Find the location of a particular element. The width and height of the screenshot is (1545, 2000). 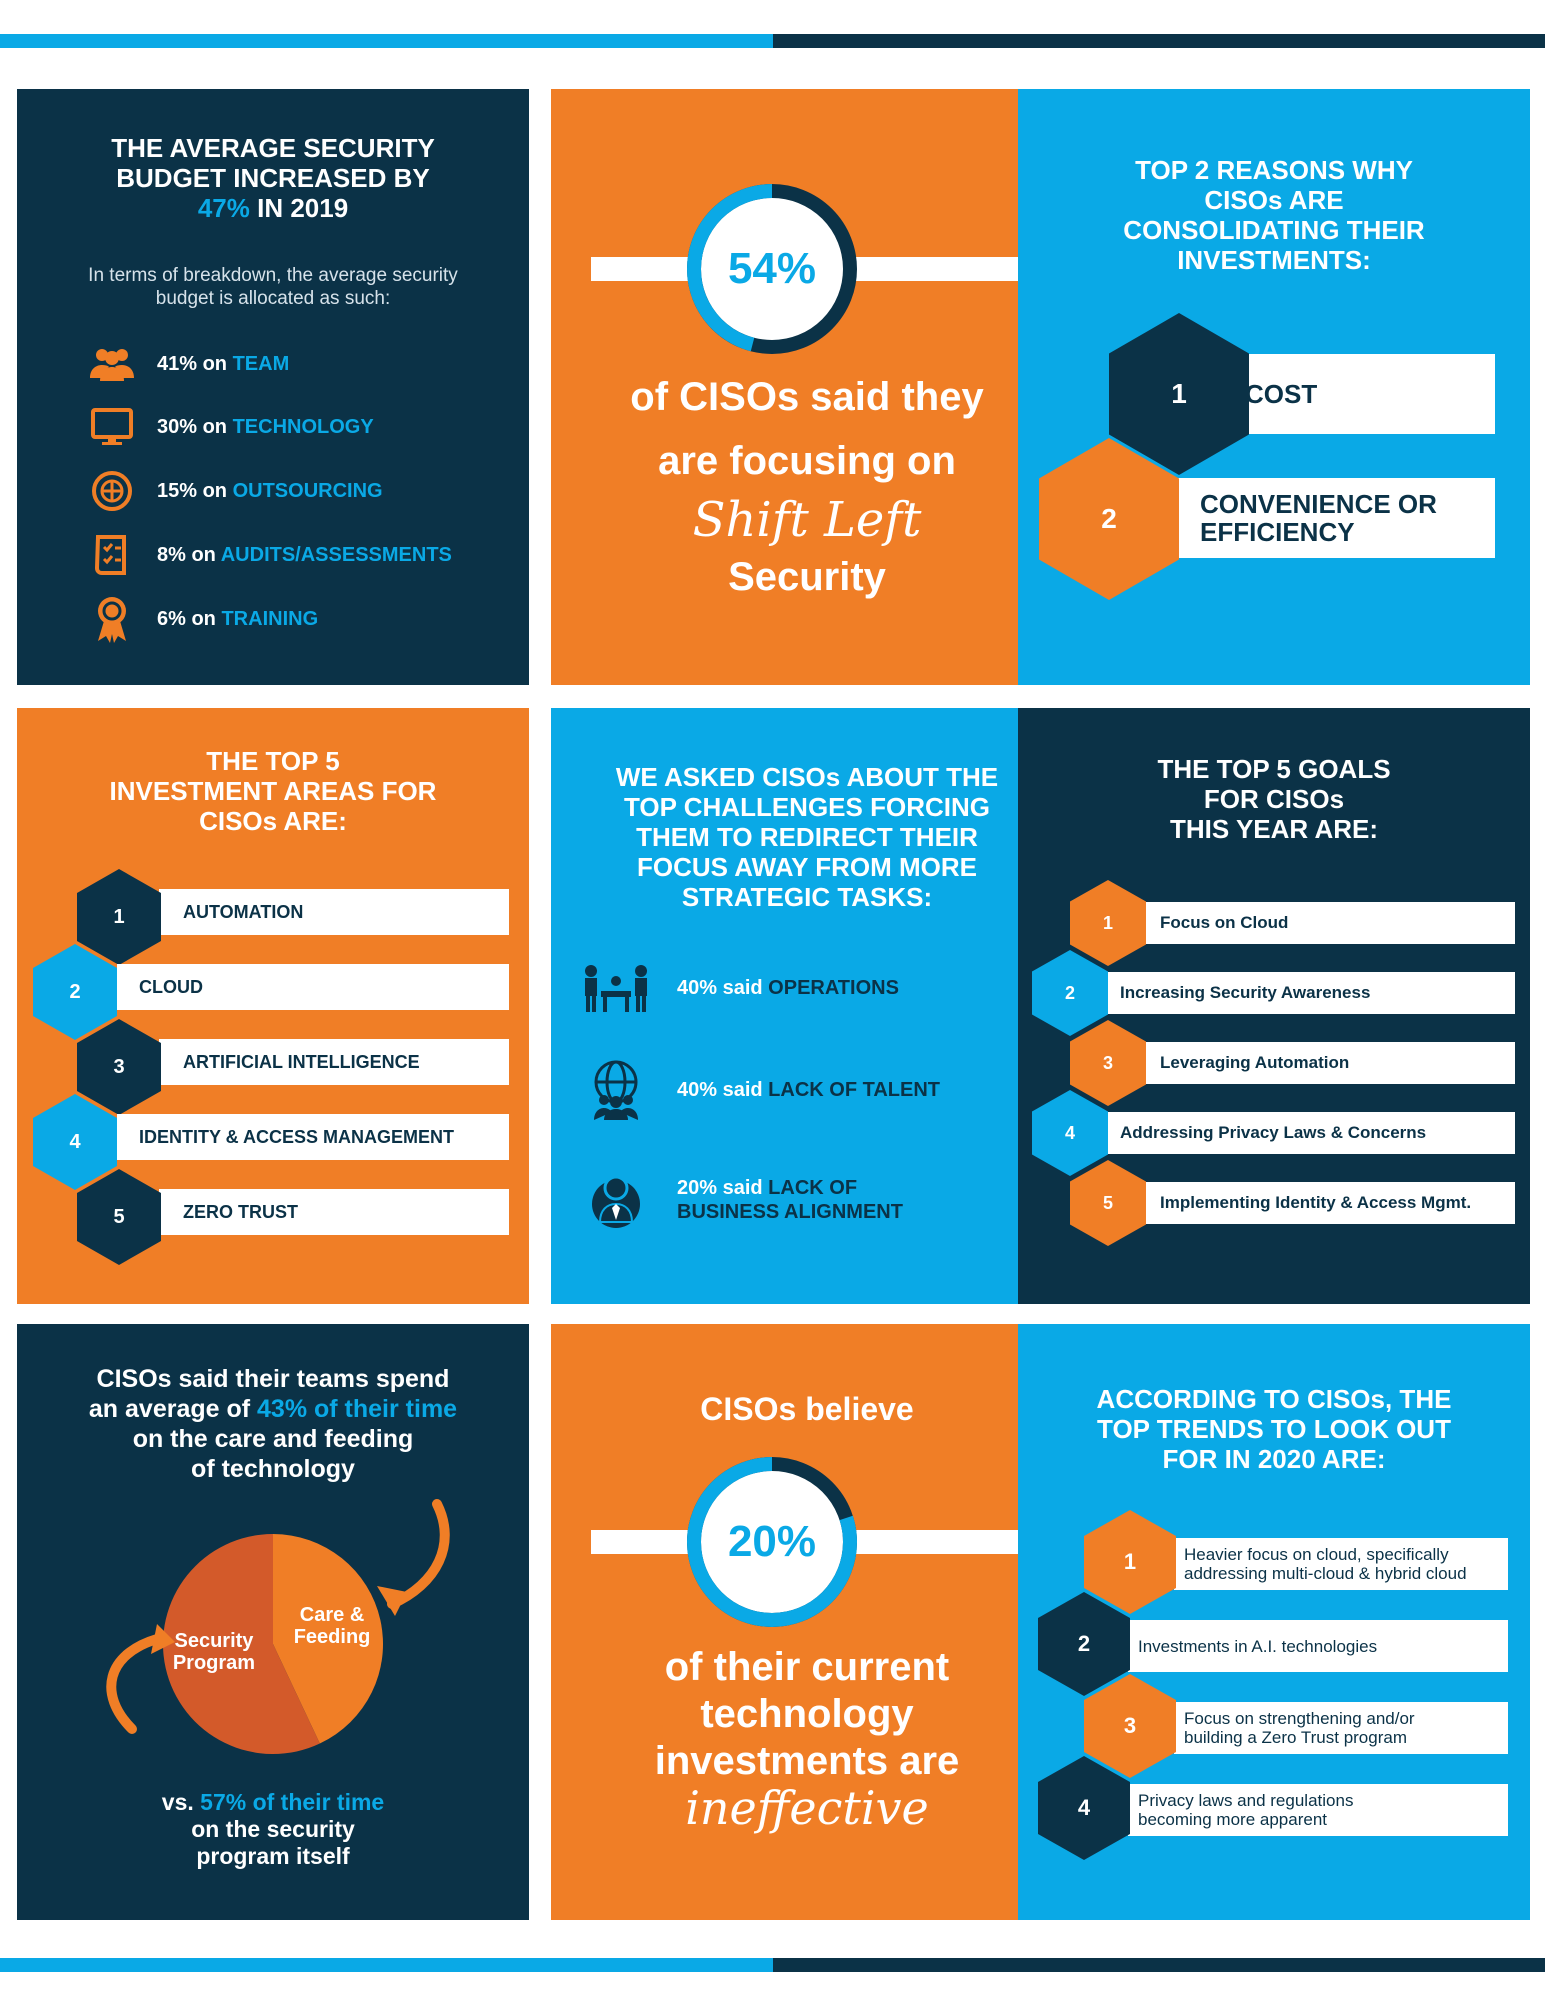

investment-item-box: CLOUD is located at coordinates (313, 987).